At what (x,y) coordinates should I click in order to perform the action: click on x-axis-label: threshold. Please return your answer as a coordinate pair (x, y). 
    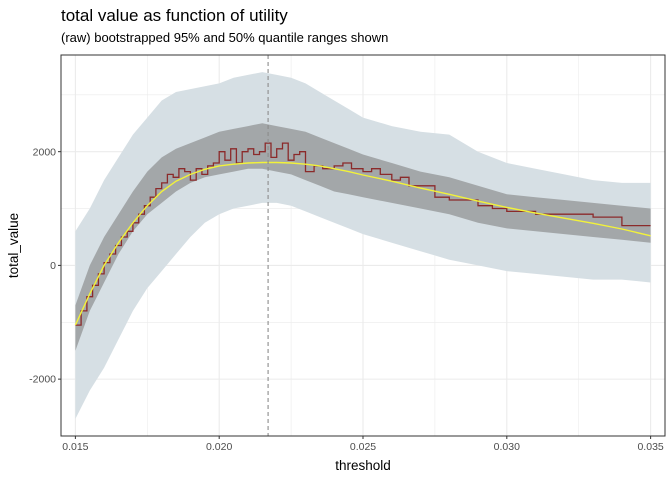
    Looking at the image, I should click on (363, 465).